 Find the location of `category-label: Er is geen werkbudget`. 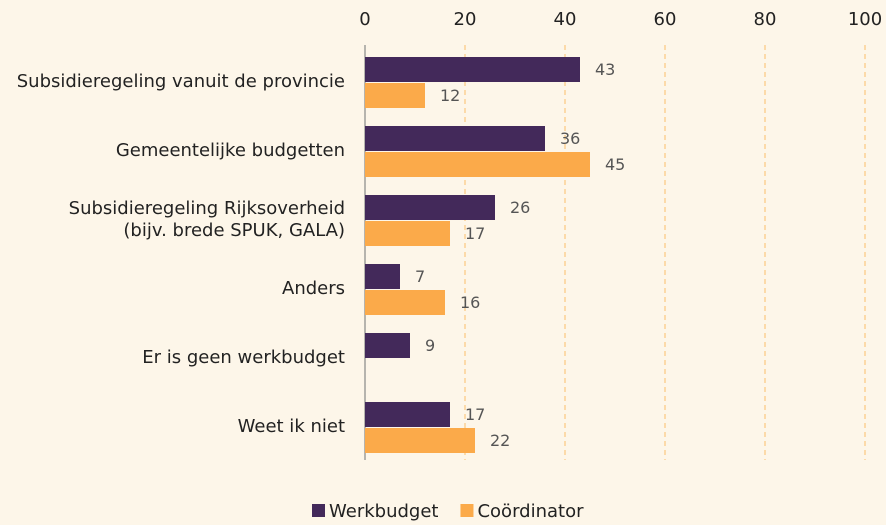

category-label: Er is geen werkbudget is located at coordinates (243, 357).